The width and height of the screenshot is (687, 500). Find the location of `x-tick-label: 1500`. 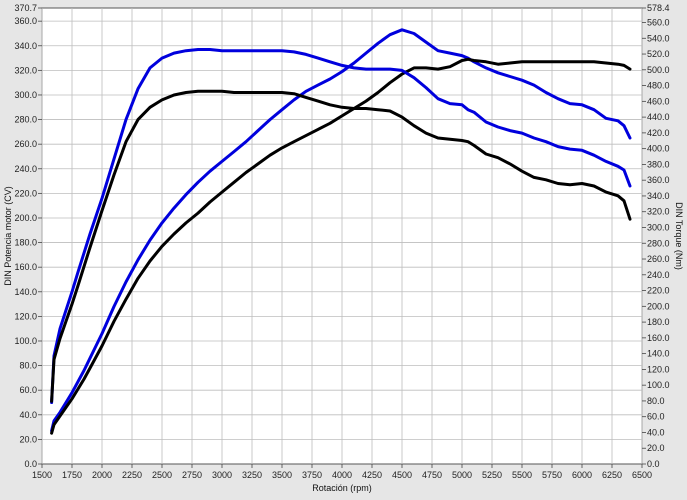

x-tick-label: 1500 is located at coordinates (42, 475).